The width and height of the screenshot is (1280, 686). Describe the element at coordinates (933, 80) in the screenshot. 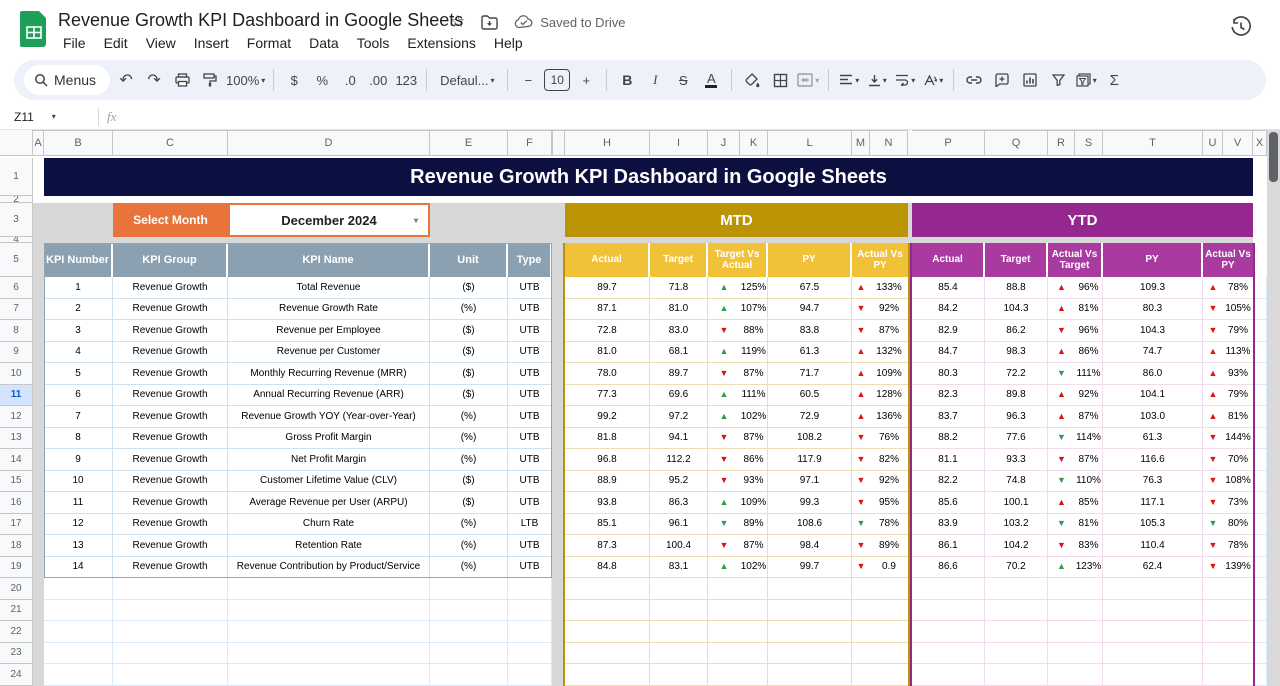

I see `text-rotation-button: ▾` at that location.